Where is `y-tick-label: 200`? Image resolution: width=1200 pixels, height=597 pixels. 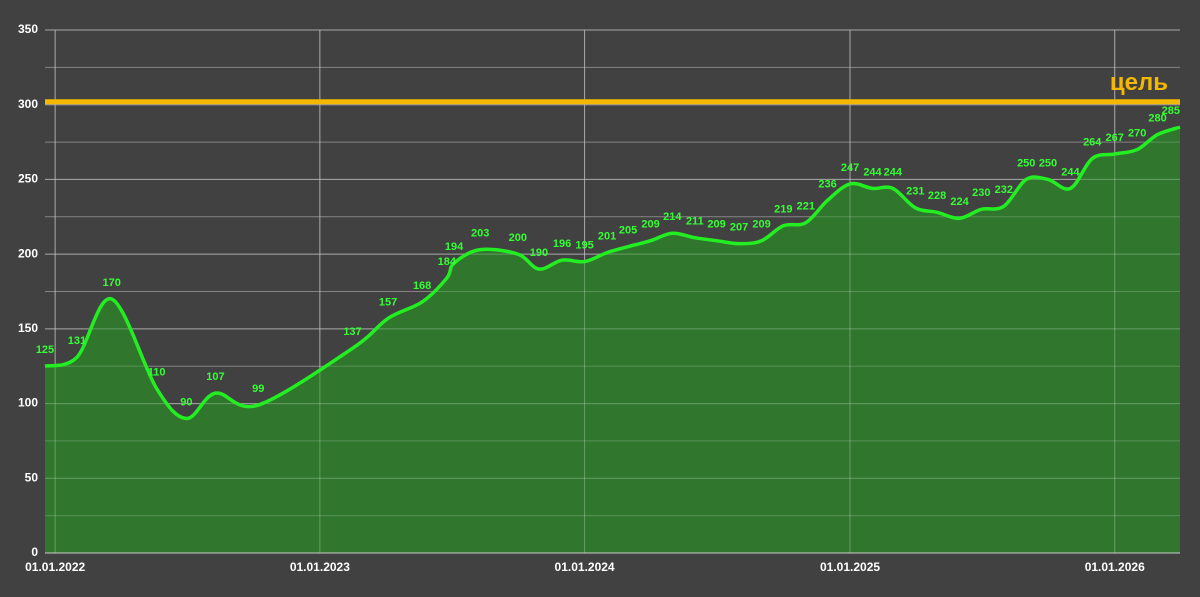
y-tick-label: 200 is located at coordinates (28, 253).